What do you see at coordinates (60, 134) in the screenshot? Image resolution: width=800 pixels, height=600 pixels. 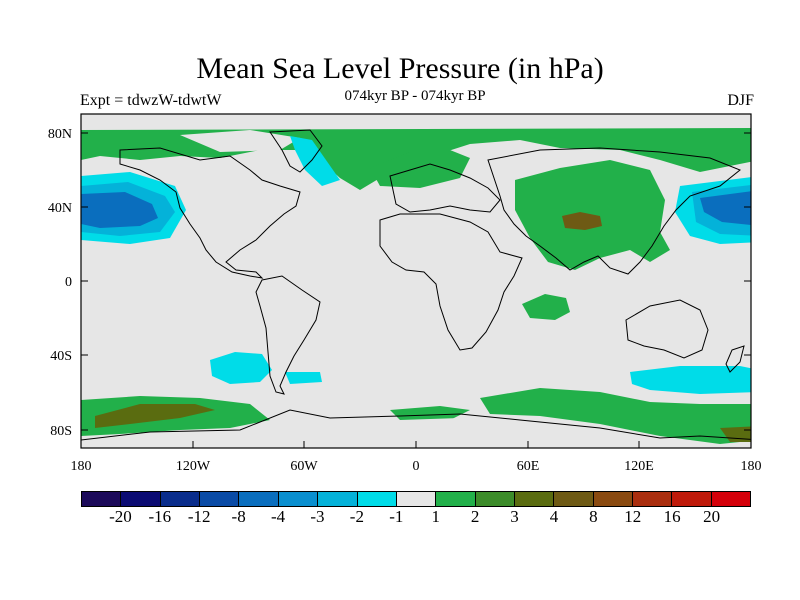 I see `lat-label-80n: 80N` at bounding box center [60, 134].